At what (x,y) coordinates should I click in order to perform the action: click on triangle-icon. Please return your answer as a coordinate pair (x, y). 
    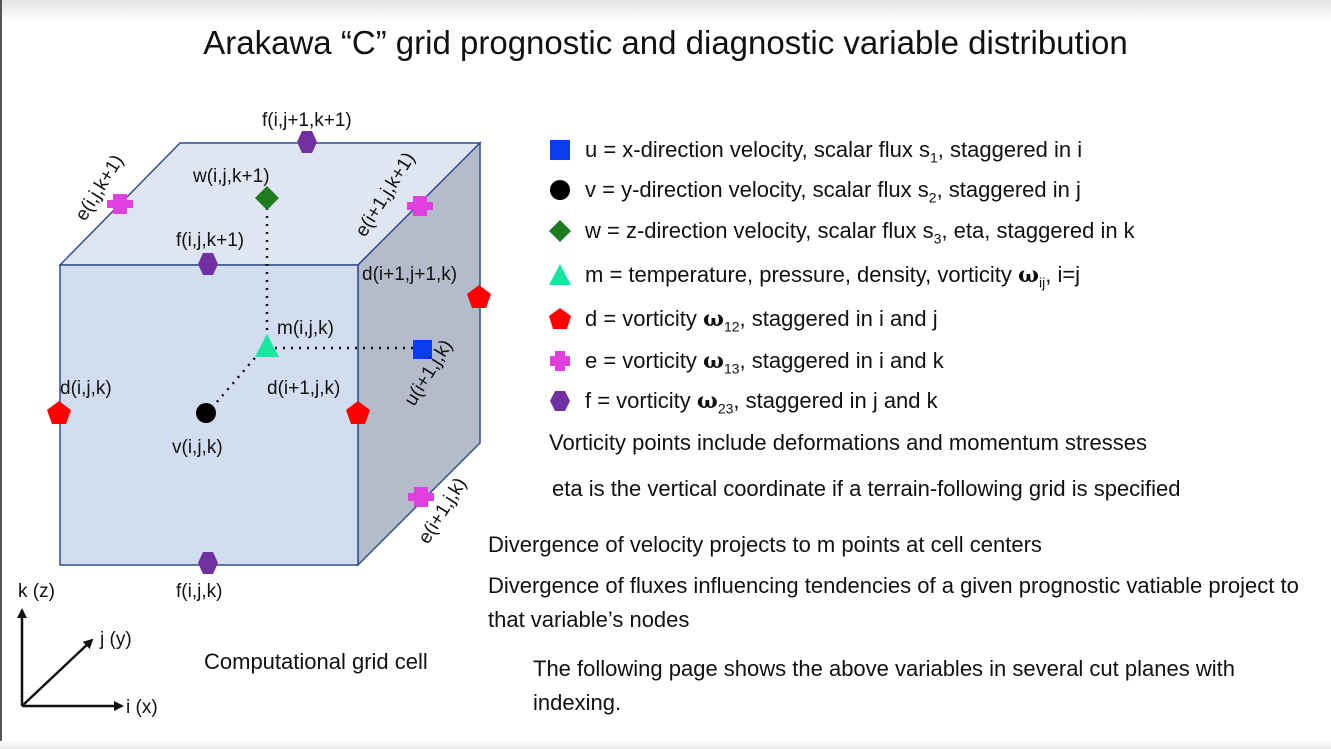
    Looking at the image, I should click on (560, 274).